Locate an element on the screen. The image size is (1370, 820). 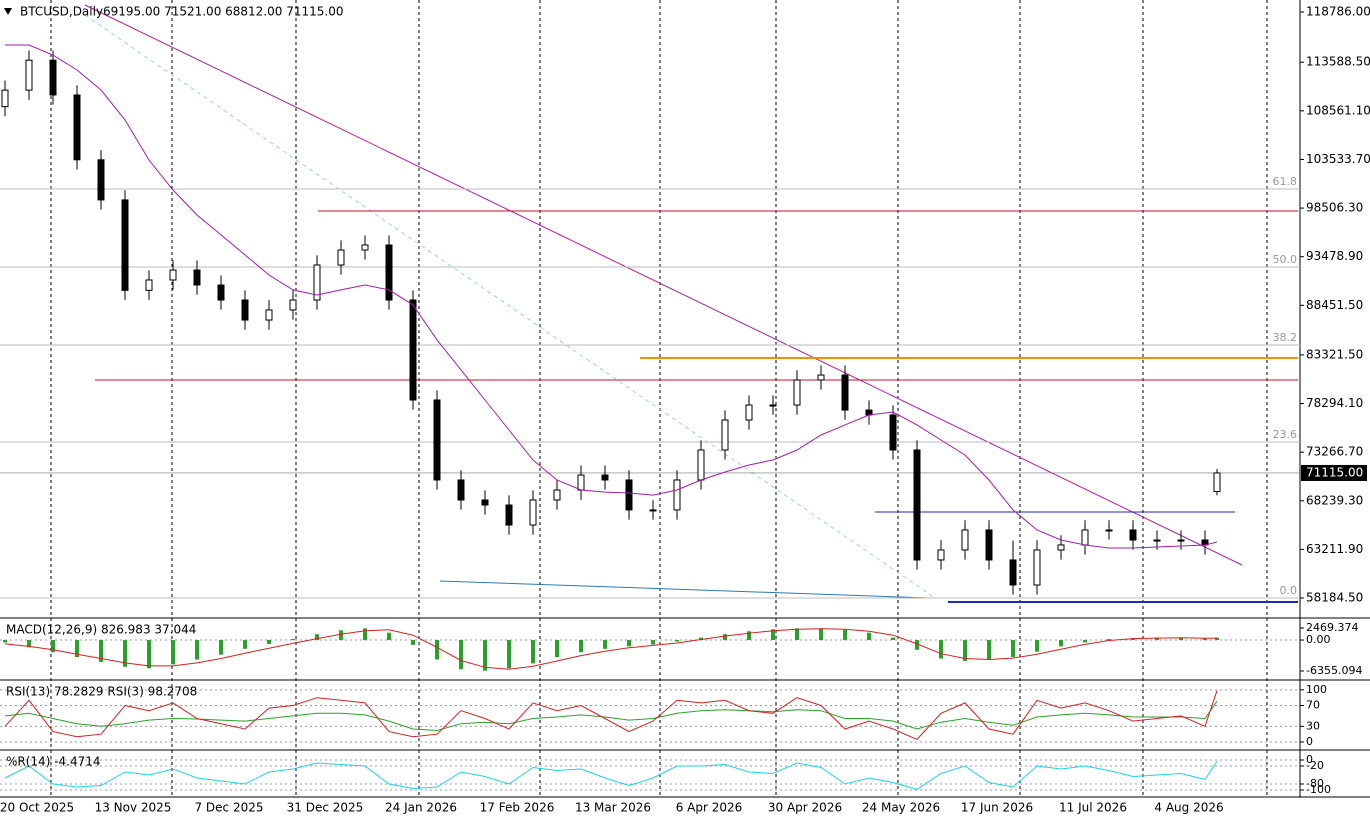
y-tick-label: 0 is located at coordinates (1309, 741).